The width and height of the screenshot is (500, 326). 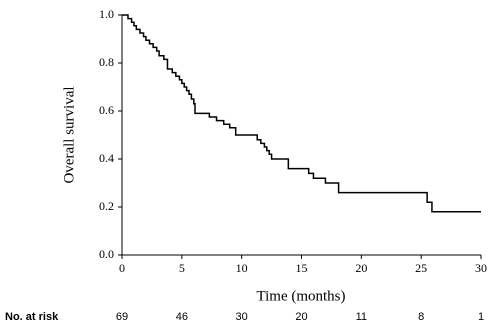 What do you see at coordinates (106, 14) in the screenshot?
I see `y-tick-label: 1.0` at bounding box center [106, 14].